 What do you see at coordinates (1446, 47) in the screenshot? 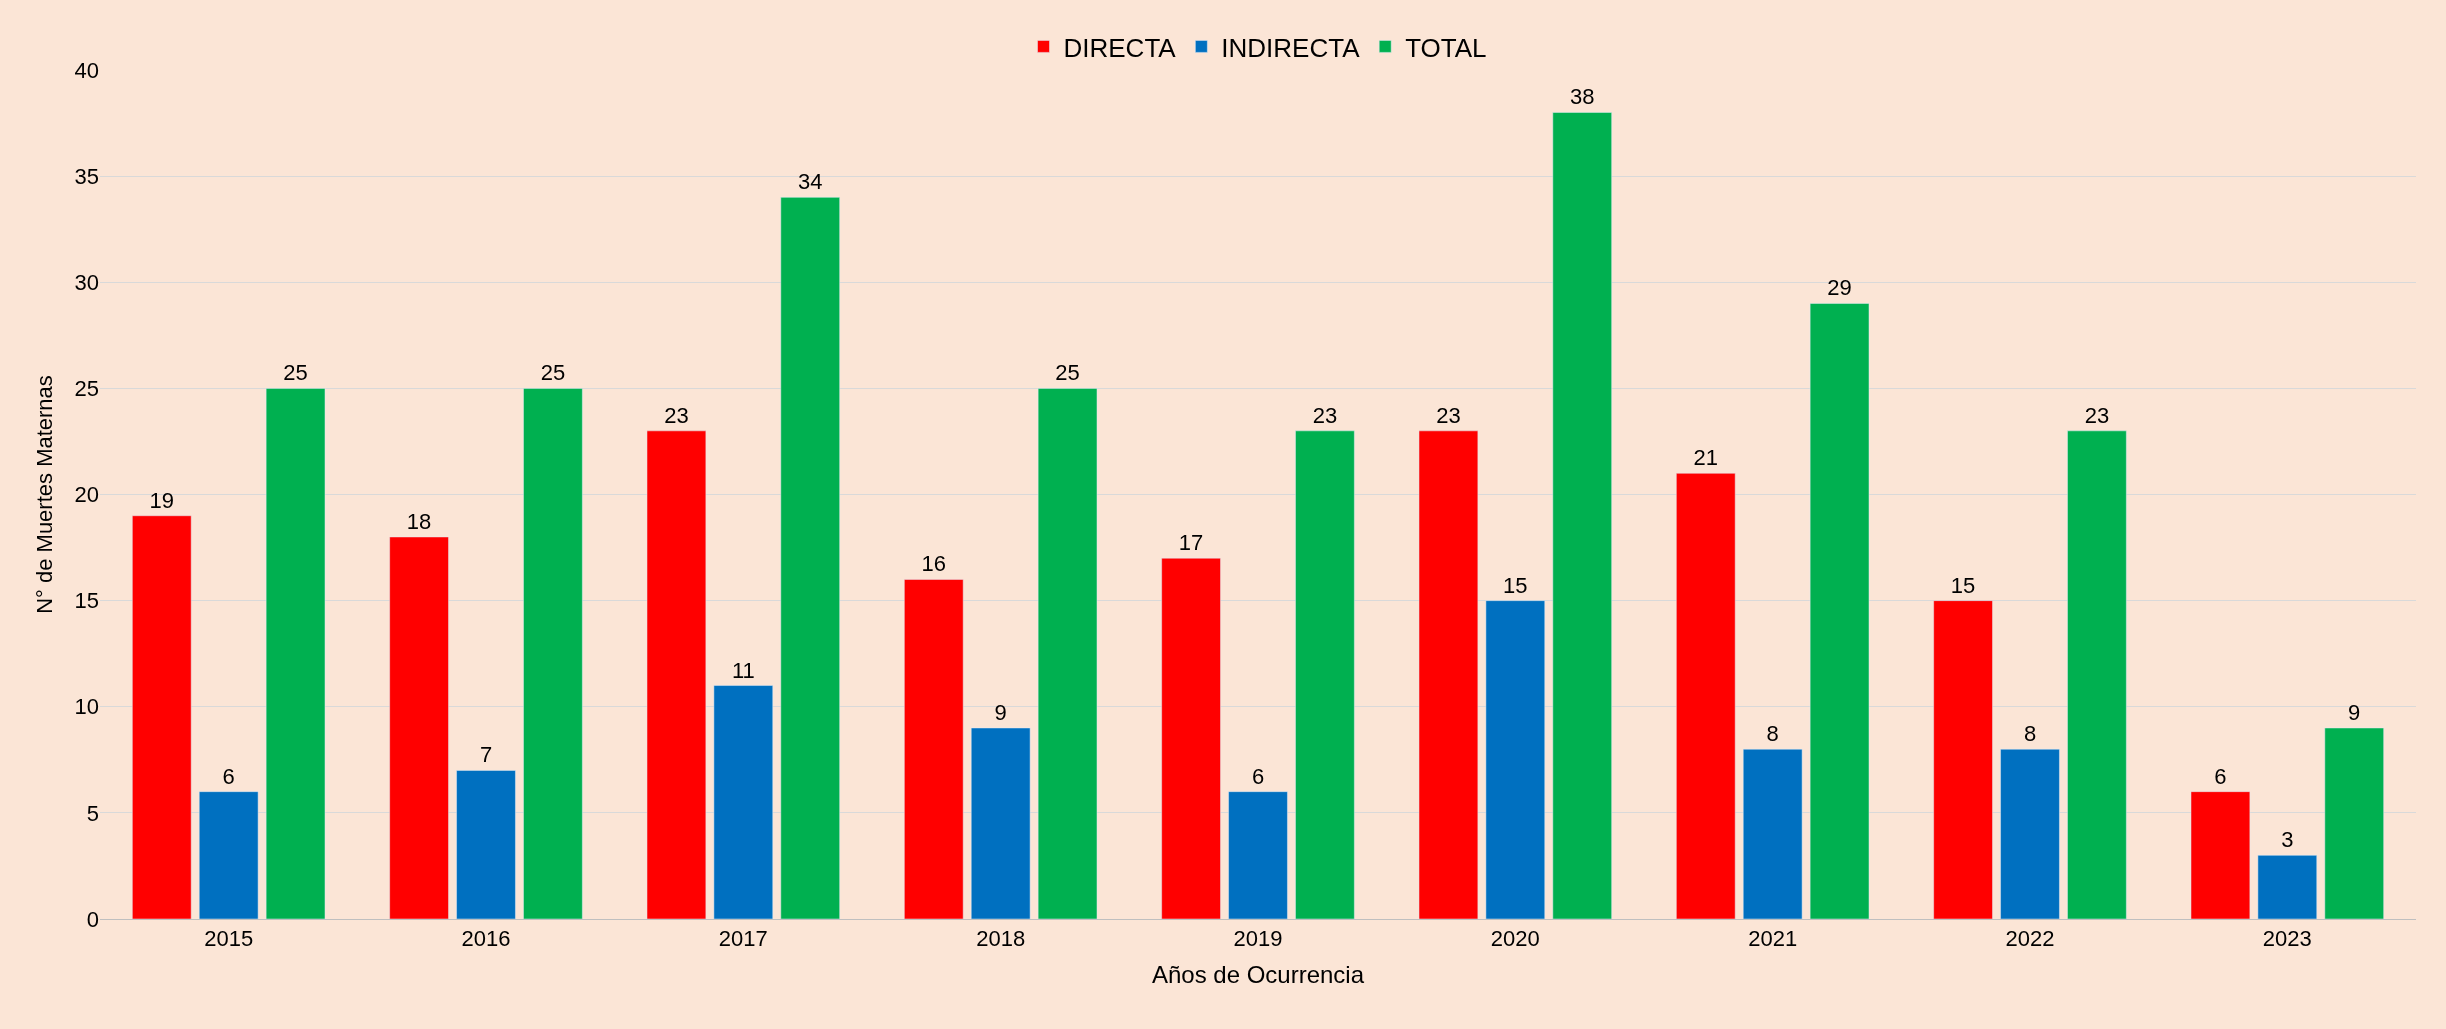
I see `legend-label: TOTAL` at bounding box center [1446, 47].